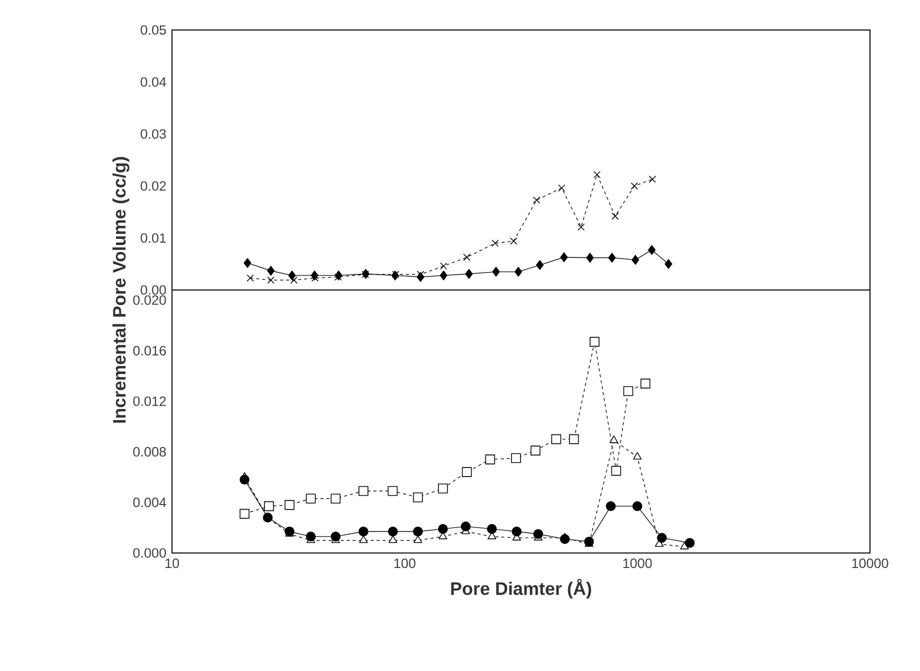  Describe the element at coordinates (153, 238) in the screenshot. I see `y-tick-label: 0.01` at that location.